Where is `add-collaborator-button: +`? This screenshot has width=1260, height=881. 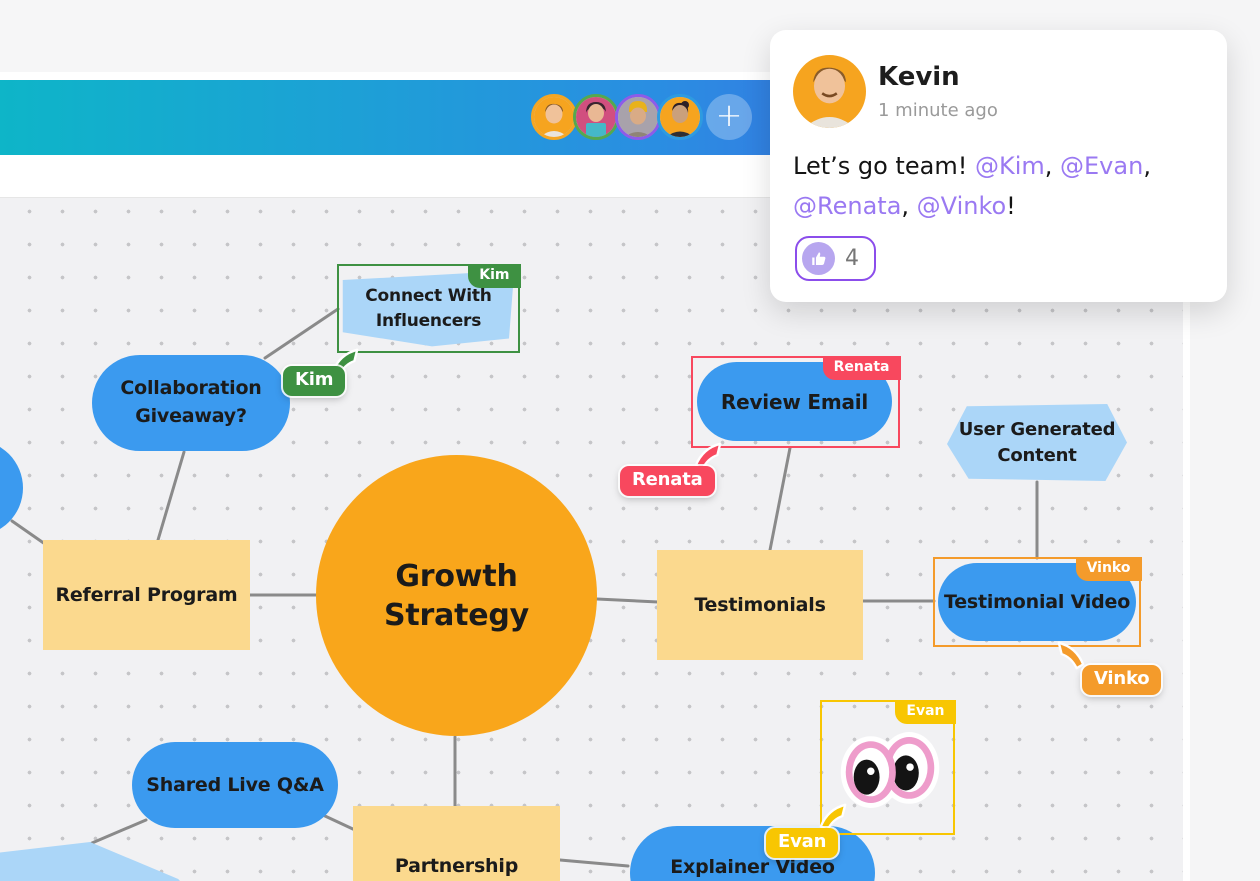
add-collaborator-button: + is located at coordinates (729, 117).